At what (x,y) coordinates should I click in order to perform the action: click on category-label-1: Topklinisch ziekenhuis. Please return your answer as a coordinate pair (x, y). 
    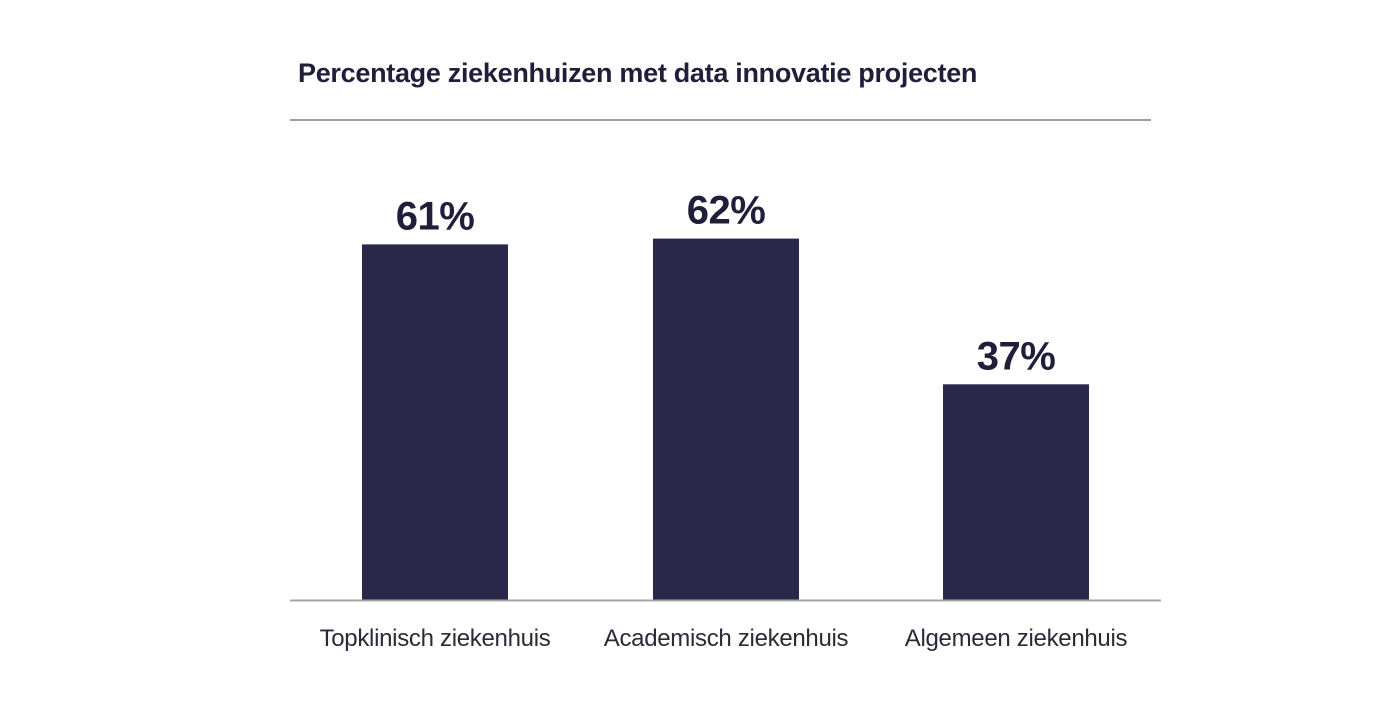
    Looking at the image, I should click on (435, 638).